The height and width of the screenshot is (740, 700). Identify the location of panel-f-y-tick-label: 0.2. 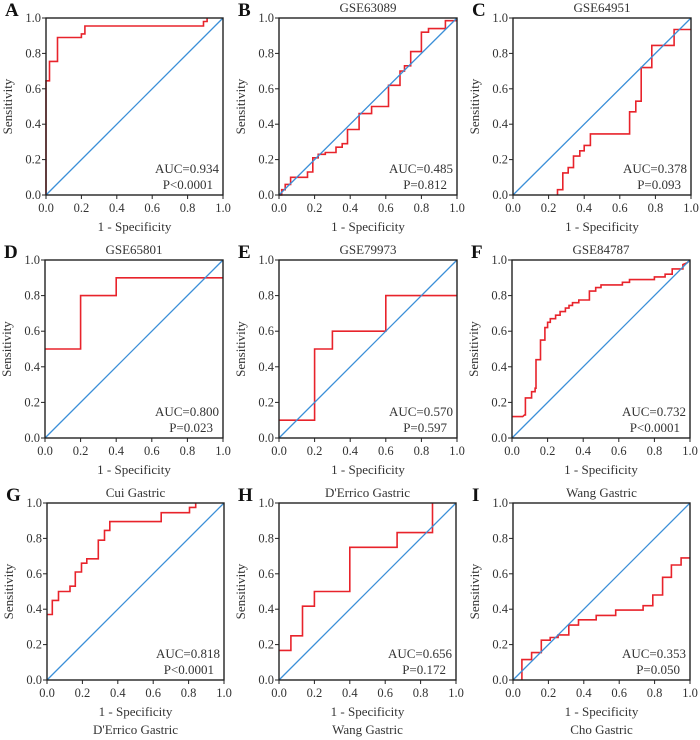
(499, 402).